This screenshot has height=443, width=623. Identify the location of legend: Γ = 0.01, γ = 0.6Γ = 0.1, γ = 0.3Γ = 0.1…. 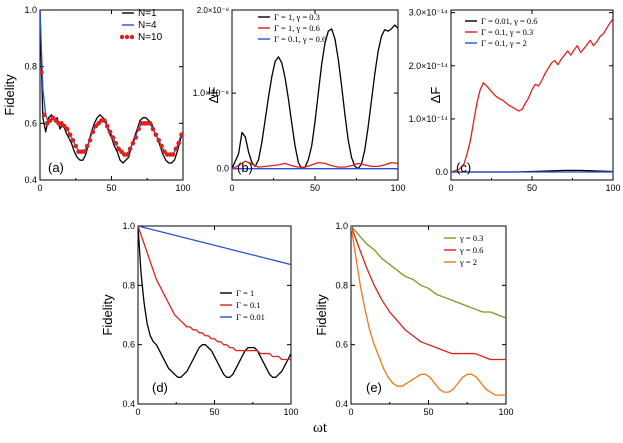
(501, 32).